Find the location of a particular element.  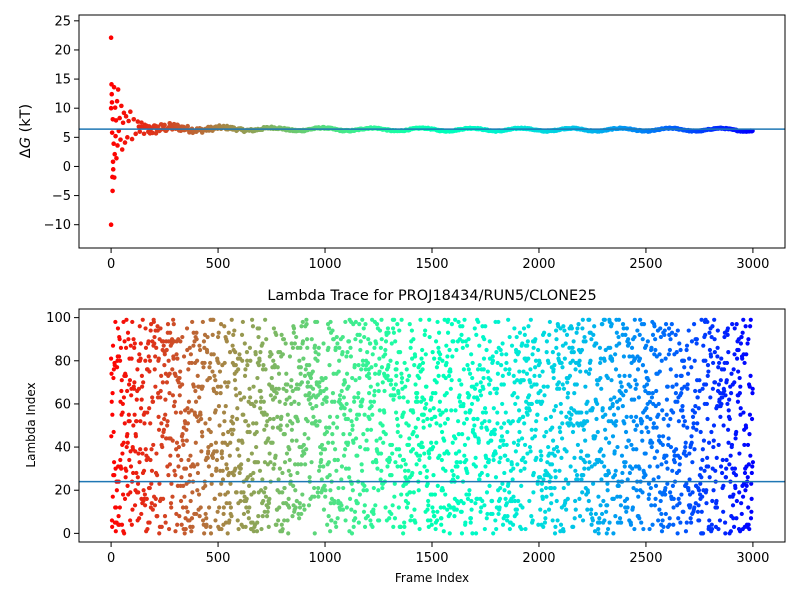

lambda-chart-title: Lambda Trace for PROJ18434/RUN5/CLONE25 is located at coordinates (431, 296).